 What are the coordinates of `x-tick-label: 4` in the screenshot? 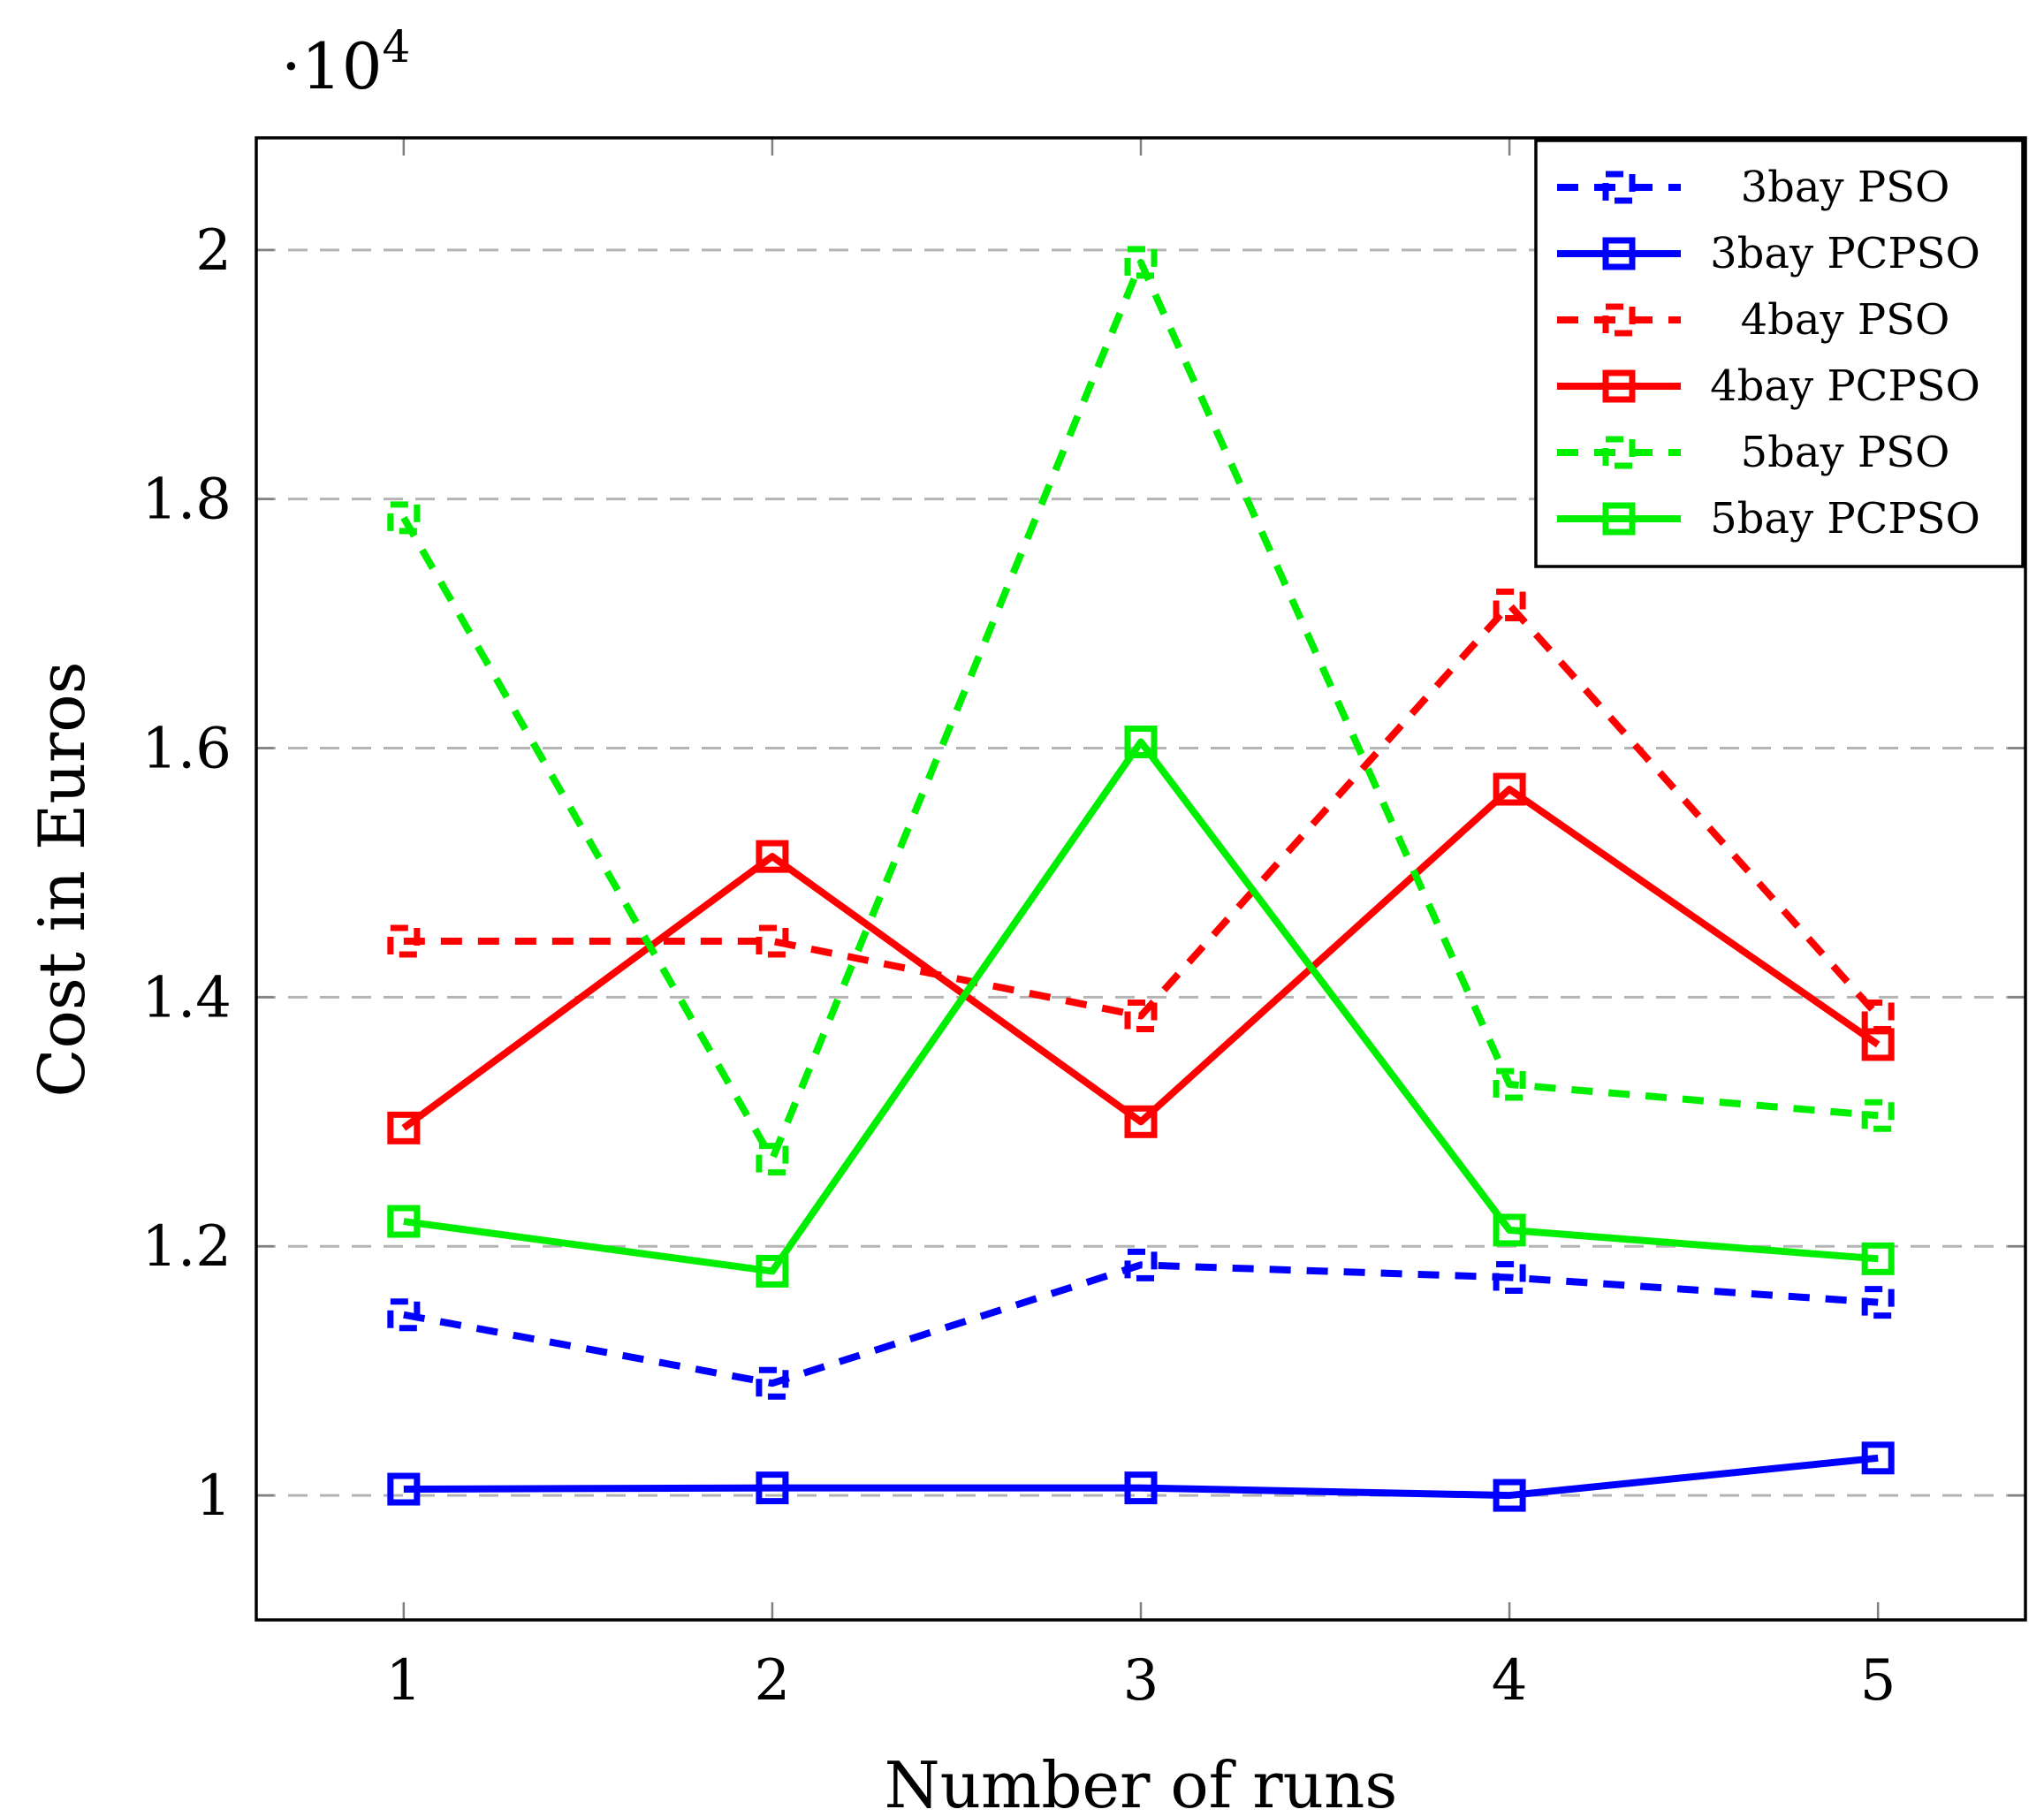 It's located at (1510, 1681).